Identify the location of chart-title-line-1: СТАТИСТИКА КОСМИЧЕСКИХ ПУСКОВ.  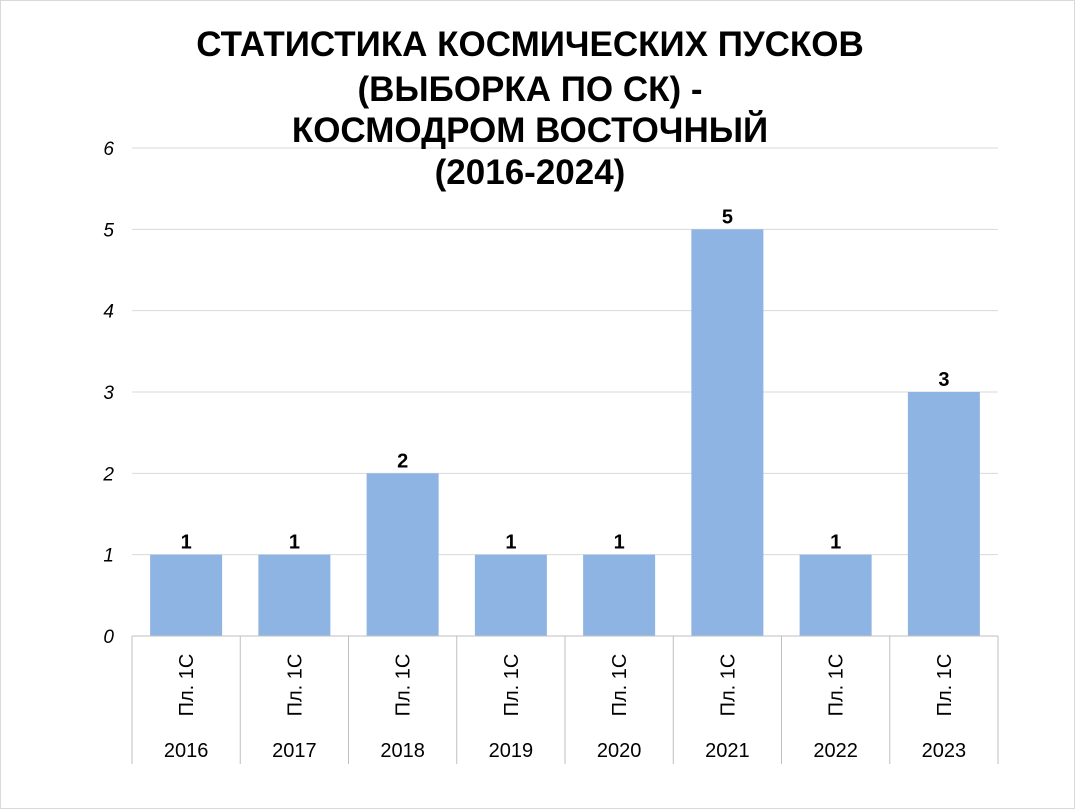
(530, 44).